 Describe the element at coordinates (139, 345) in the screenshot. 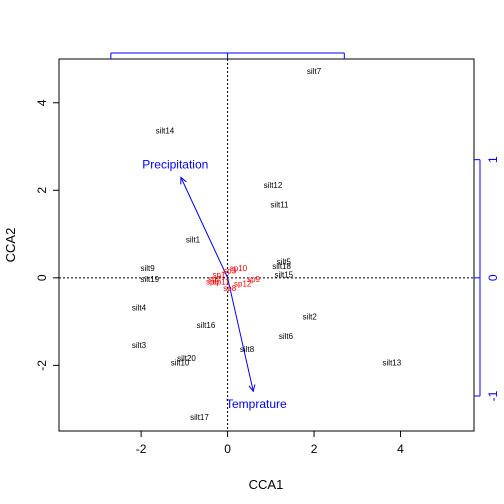

I see `site-label: silt3` at that location.